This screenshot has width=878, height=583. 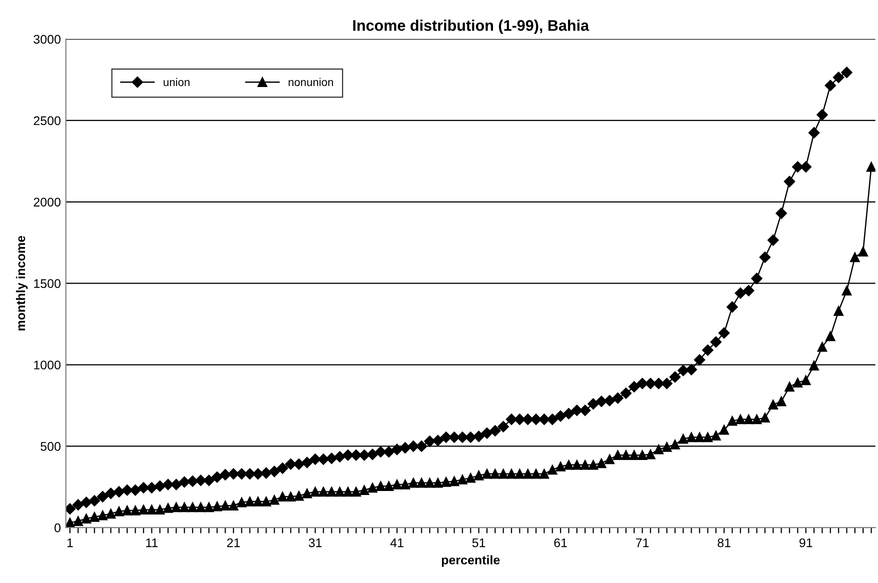 I want to click on x-tick-label: 71, so click(x=642, y=543).